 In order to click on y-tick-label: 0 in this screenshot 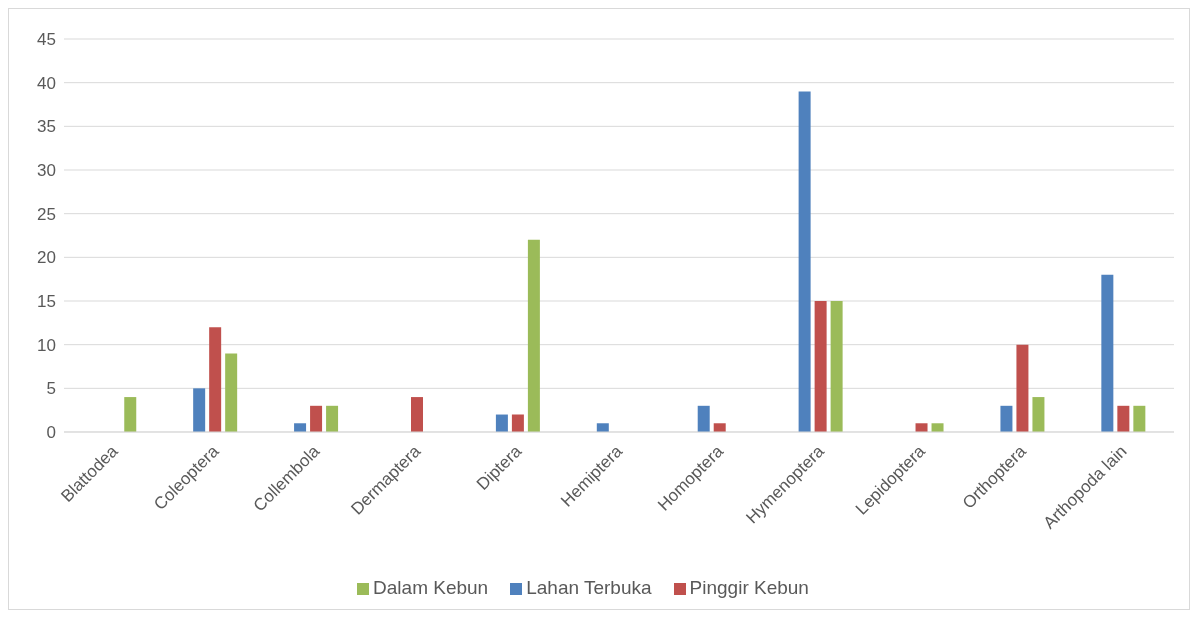, I will do `click(51, 433)`.